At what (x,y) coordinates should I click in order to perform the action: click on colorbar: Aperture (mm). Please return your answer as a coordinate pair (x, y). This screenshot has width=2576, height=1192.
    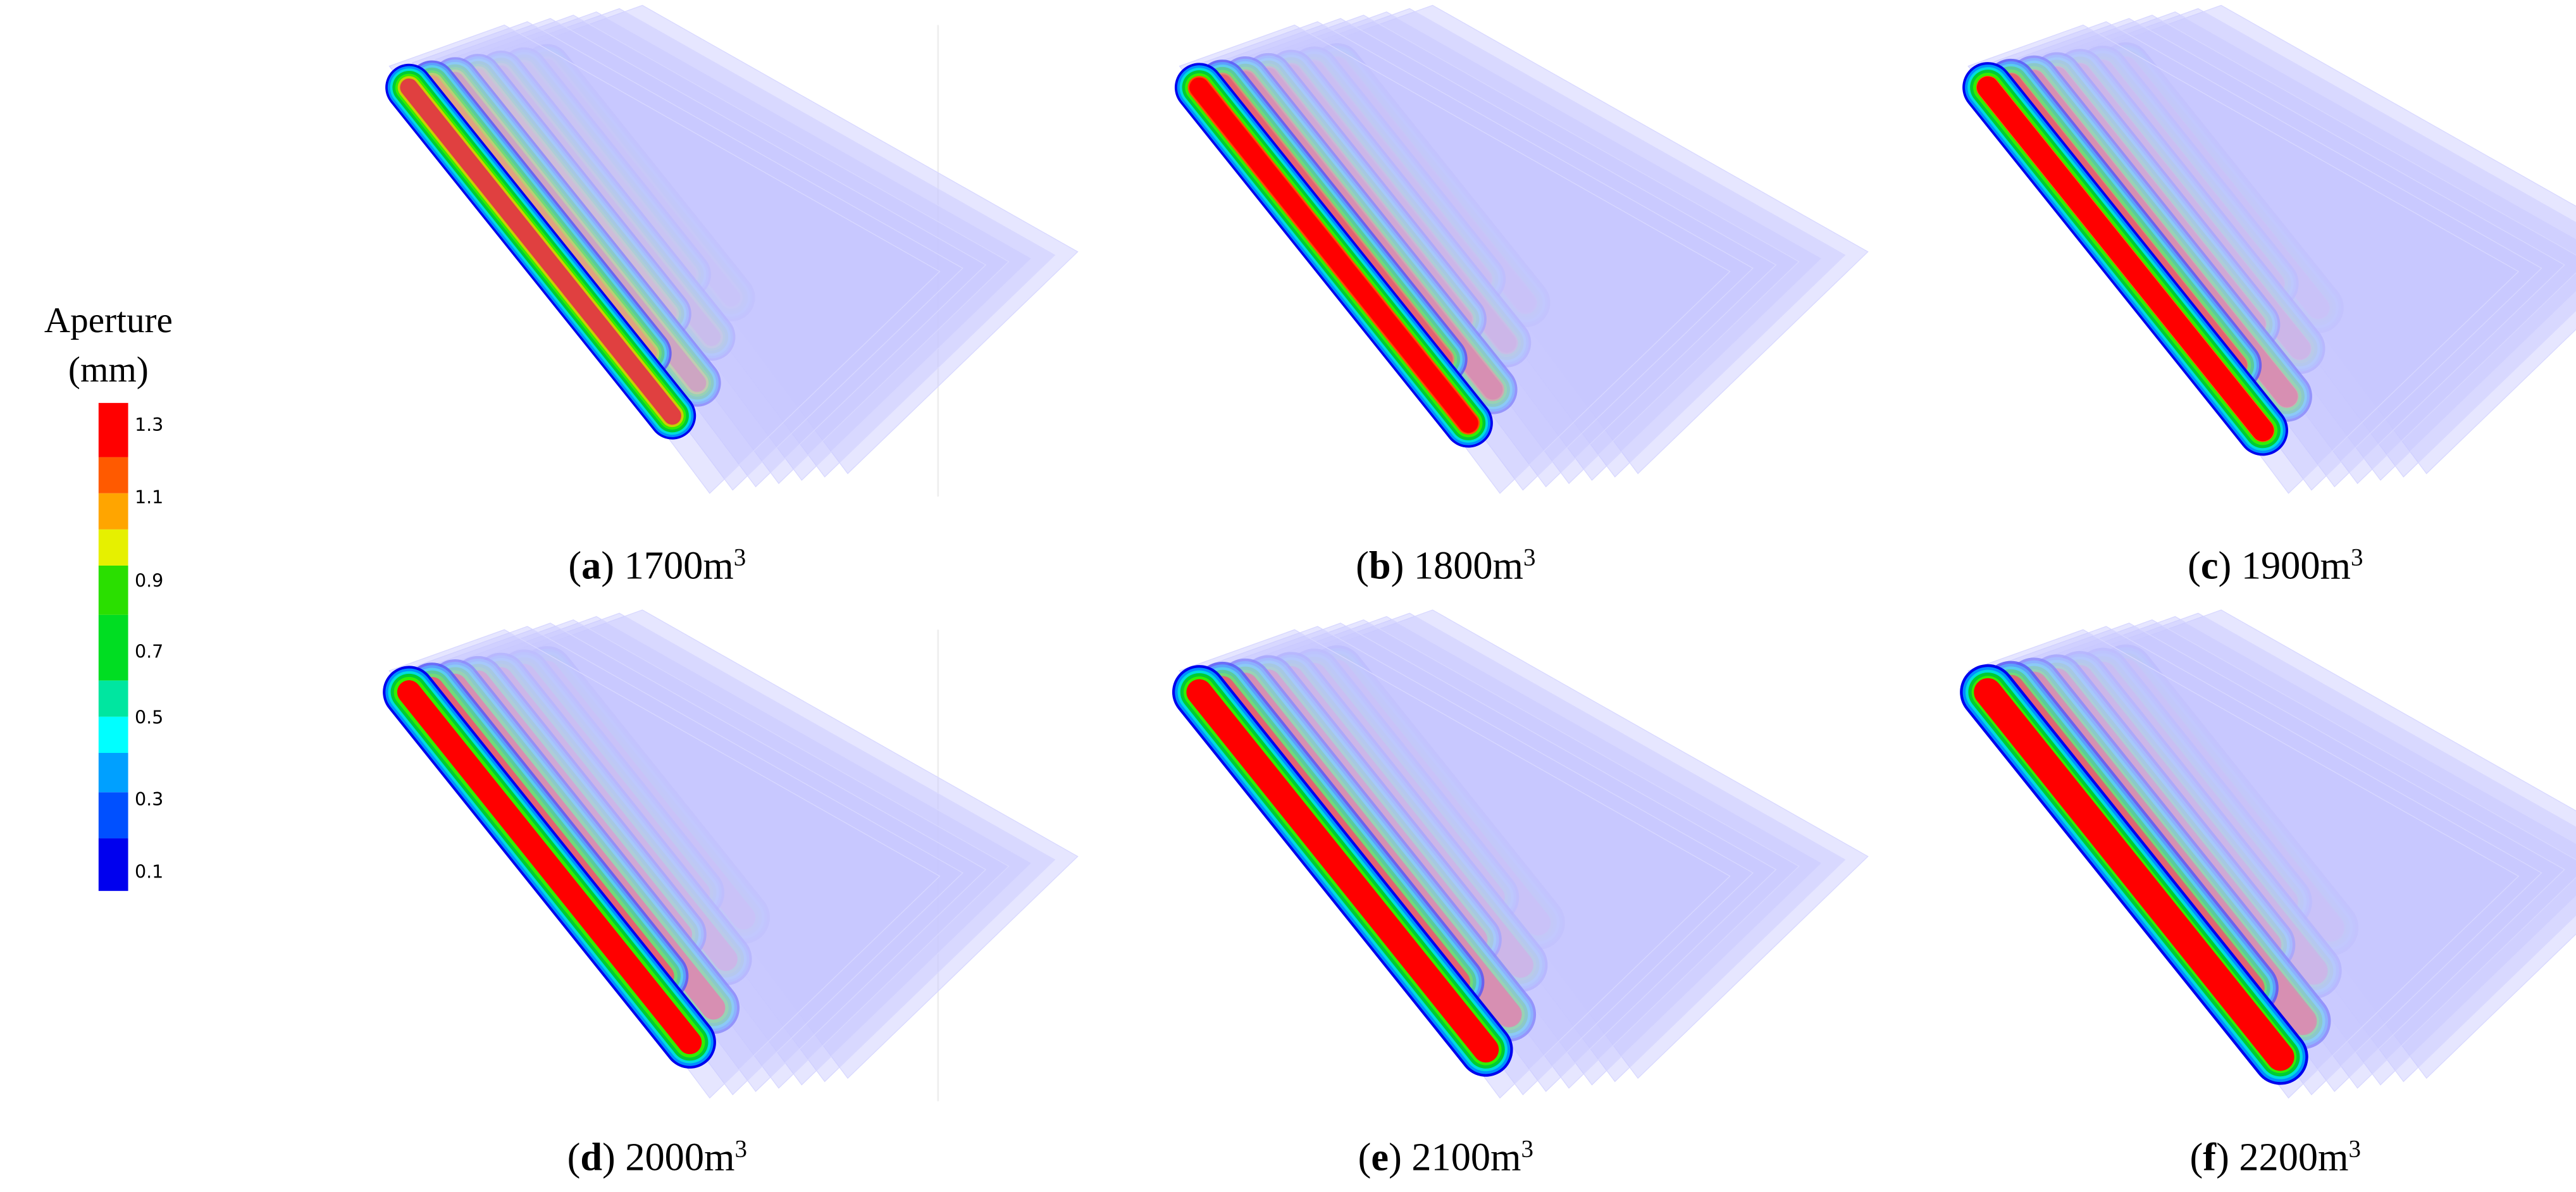
    Looking at the image, I should click on (109, 596).